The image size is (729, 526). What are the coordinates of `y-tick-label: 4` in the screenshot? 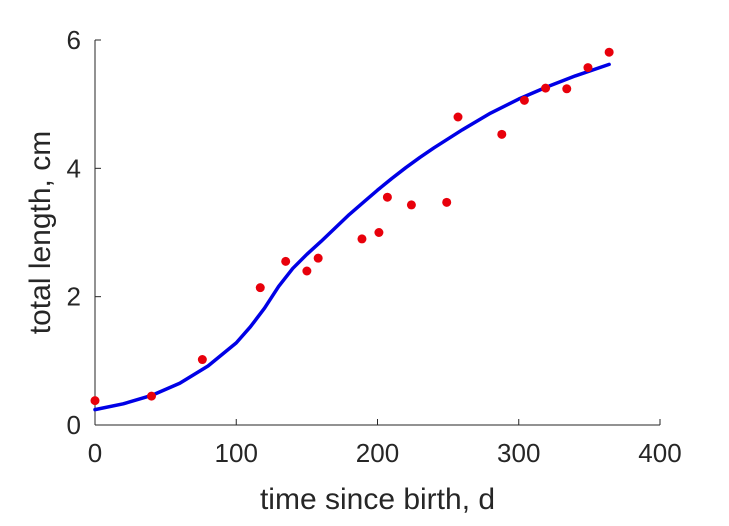 It's located at (74, 168).